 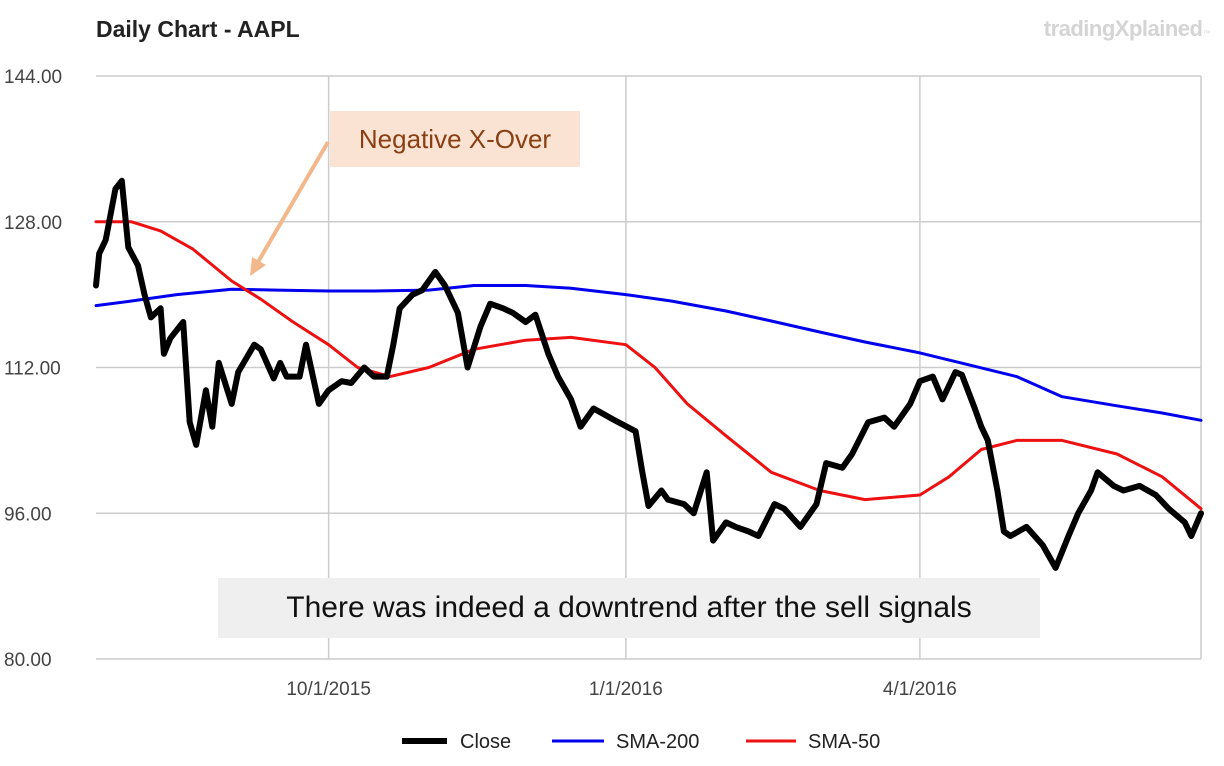 I want to click on brand-logo: tradingXplained™, so click(x=1127, y=29).